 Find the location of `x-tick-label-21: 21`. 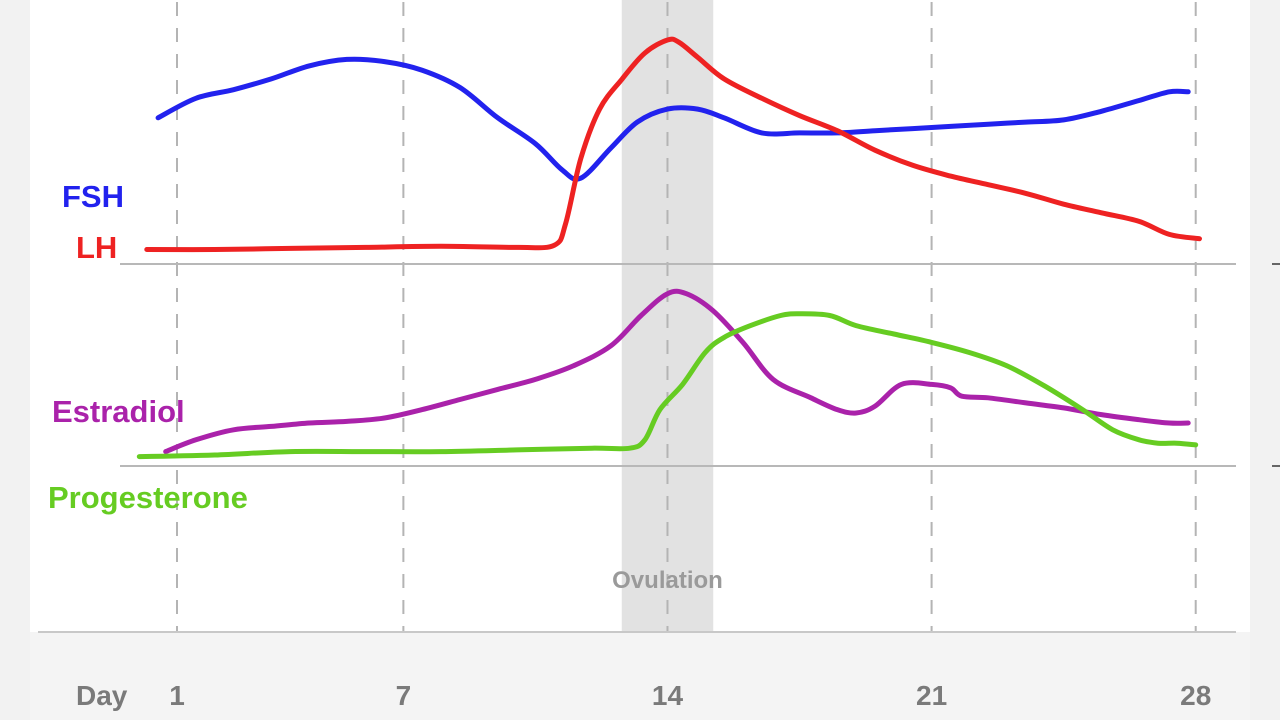

x-tick-label-21: 21 is located at coordinates (931, 695).